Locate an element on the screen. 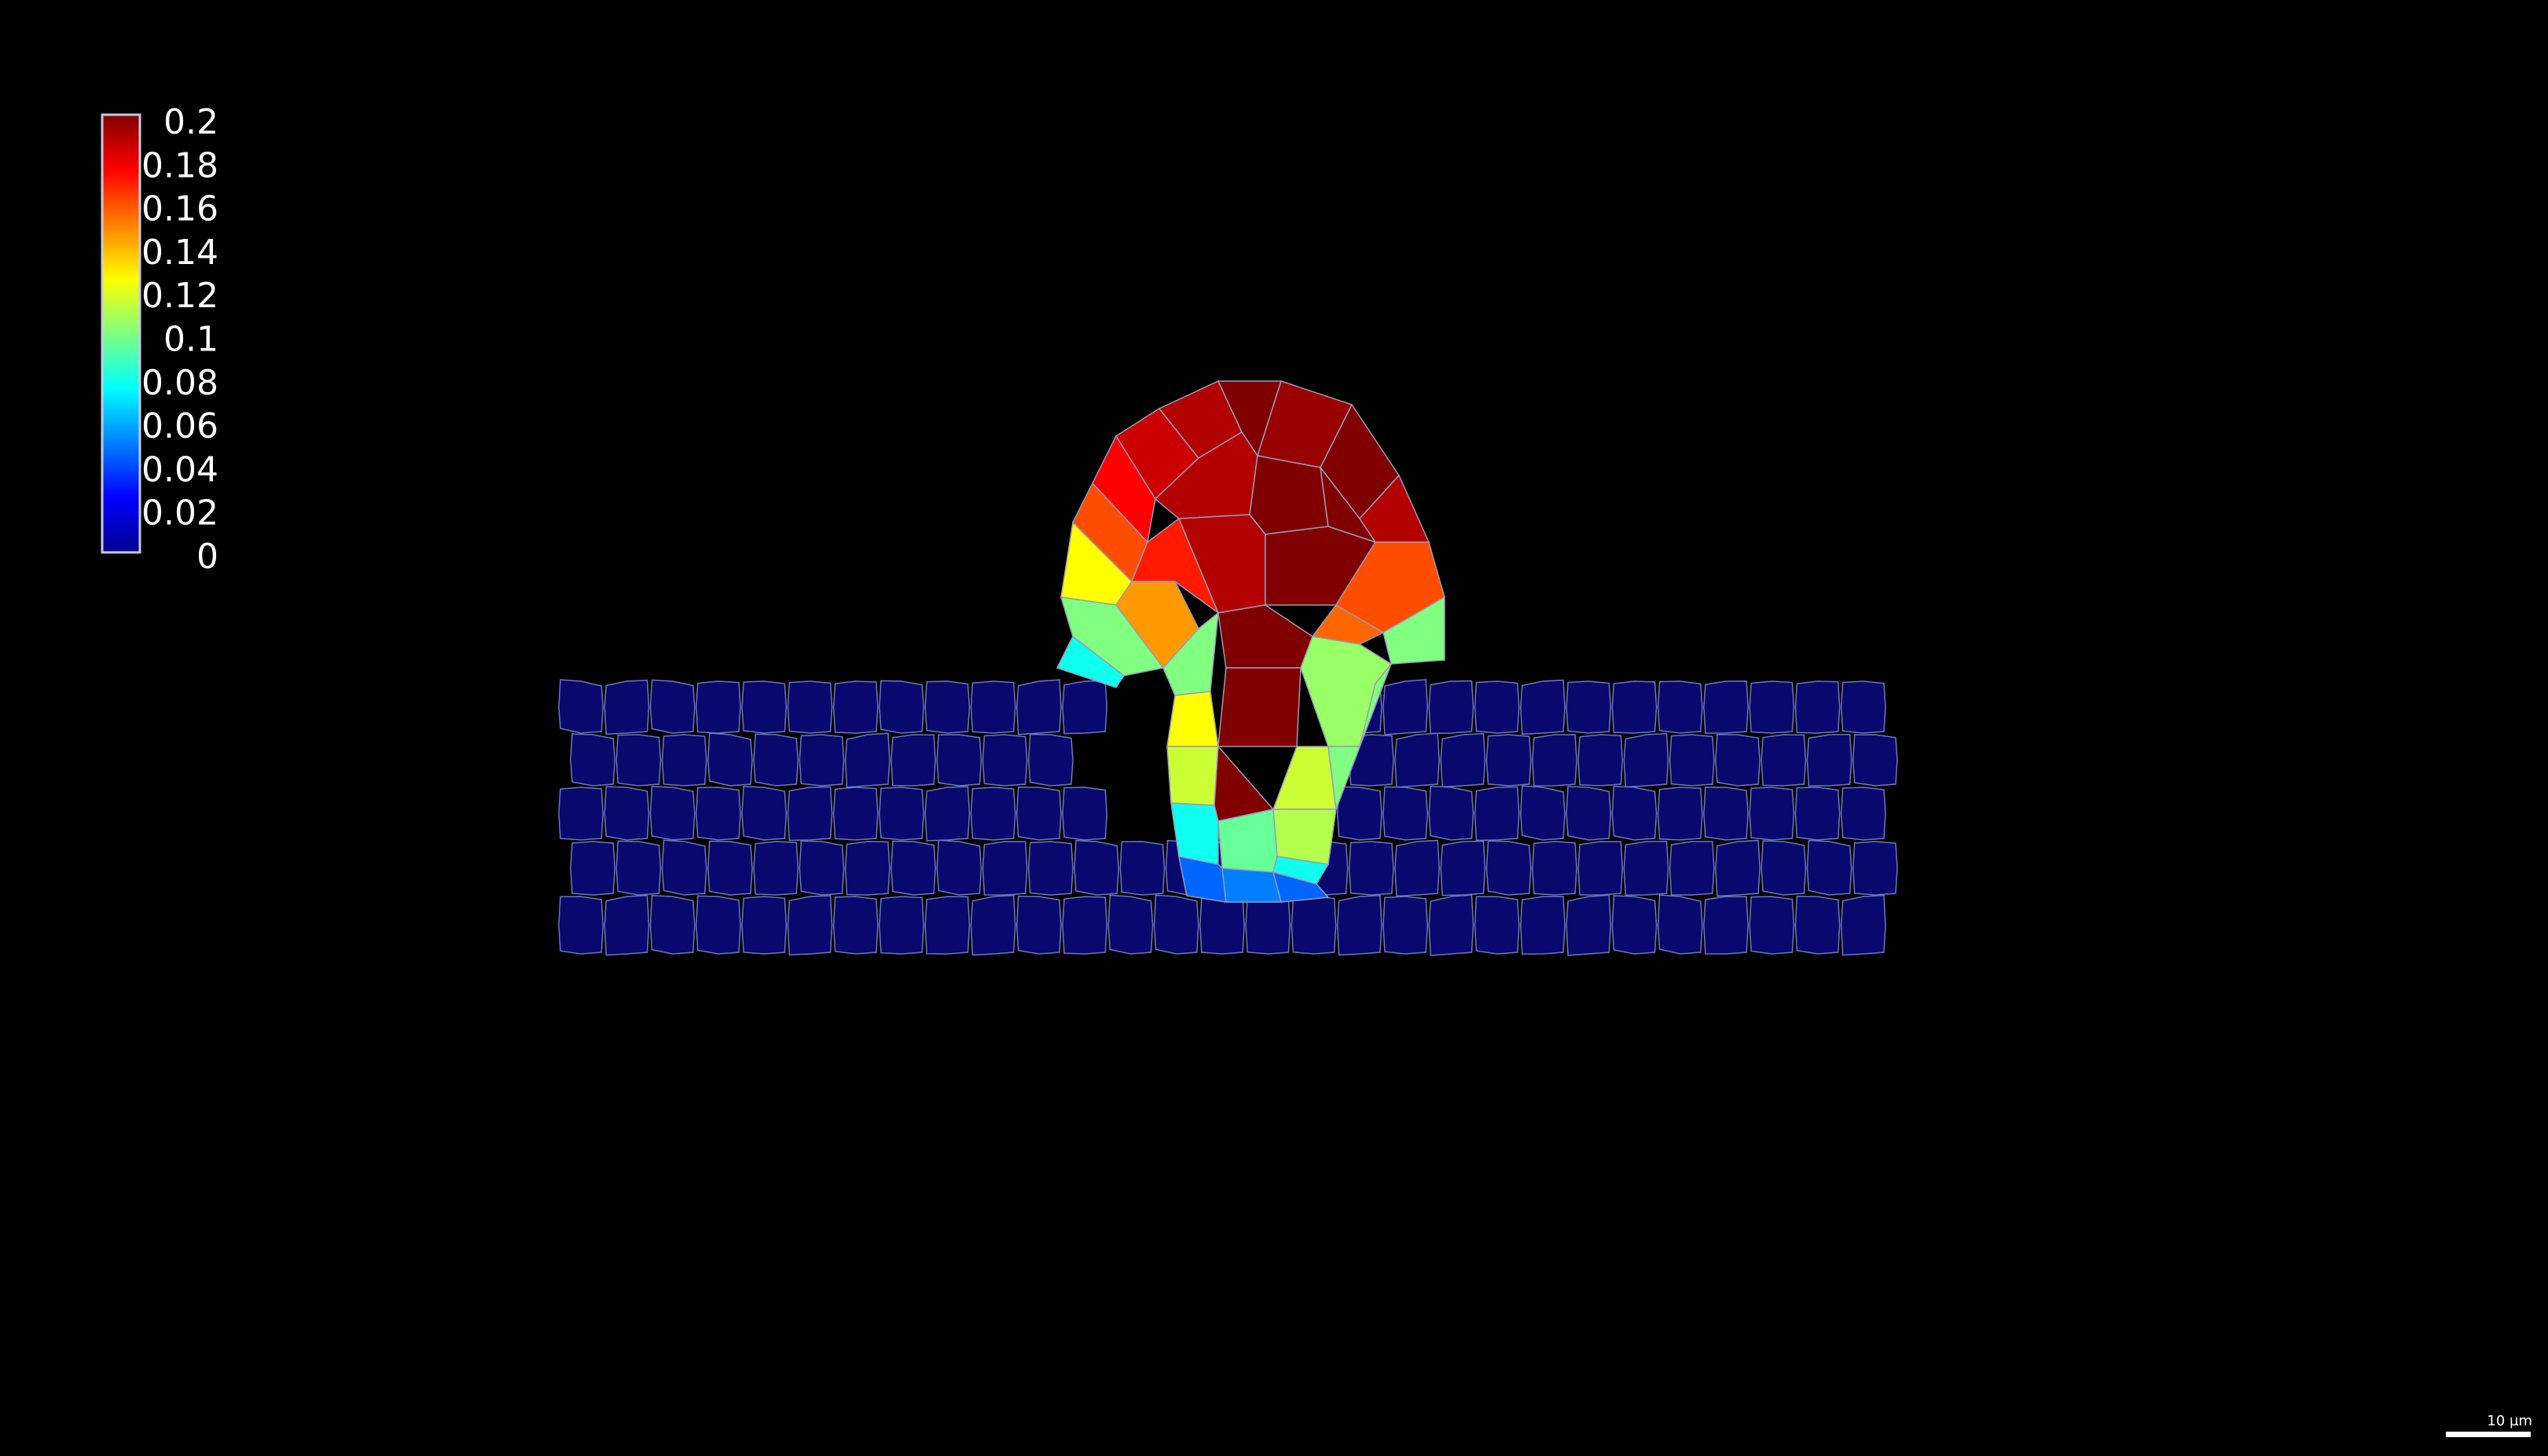 The height and width of the screenshot is (1456, 2548). colorbar-ticks: 0.20.180.160.140.120.10.080.060.040.020 is located at coordinates (179, 339).